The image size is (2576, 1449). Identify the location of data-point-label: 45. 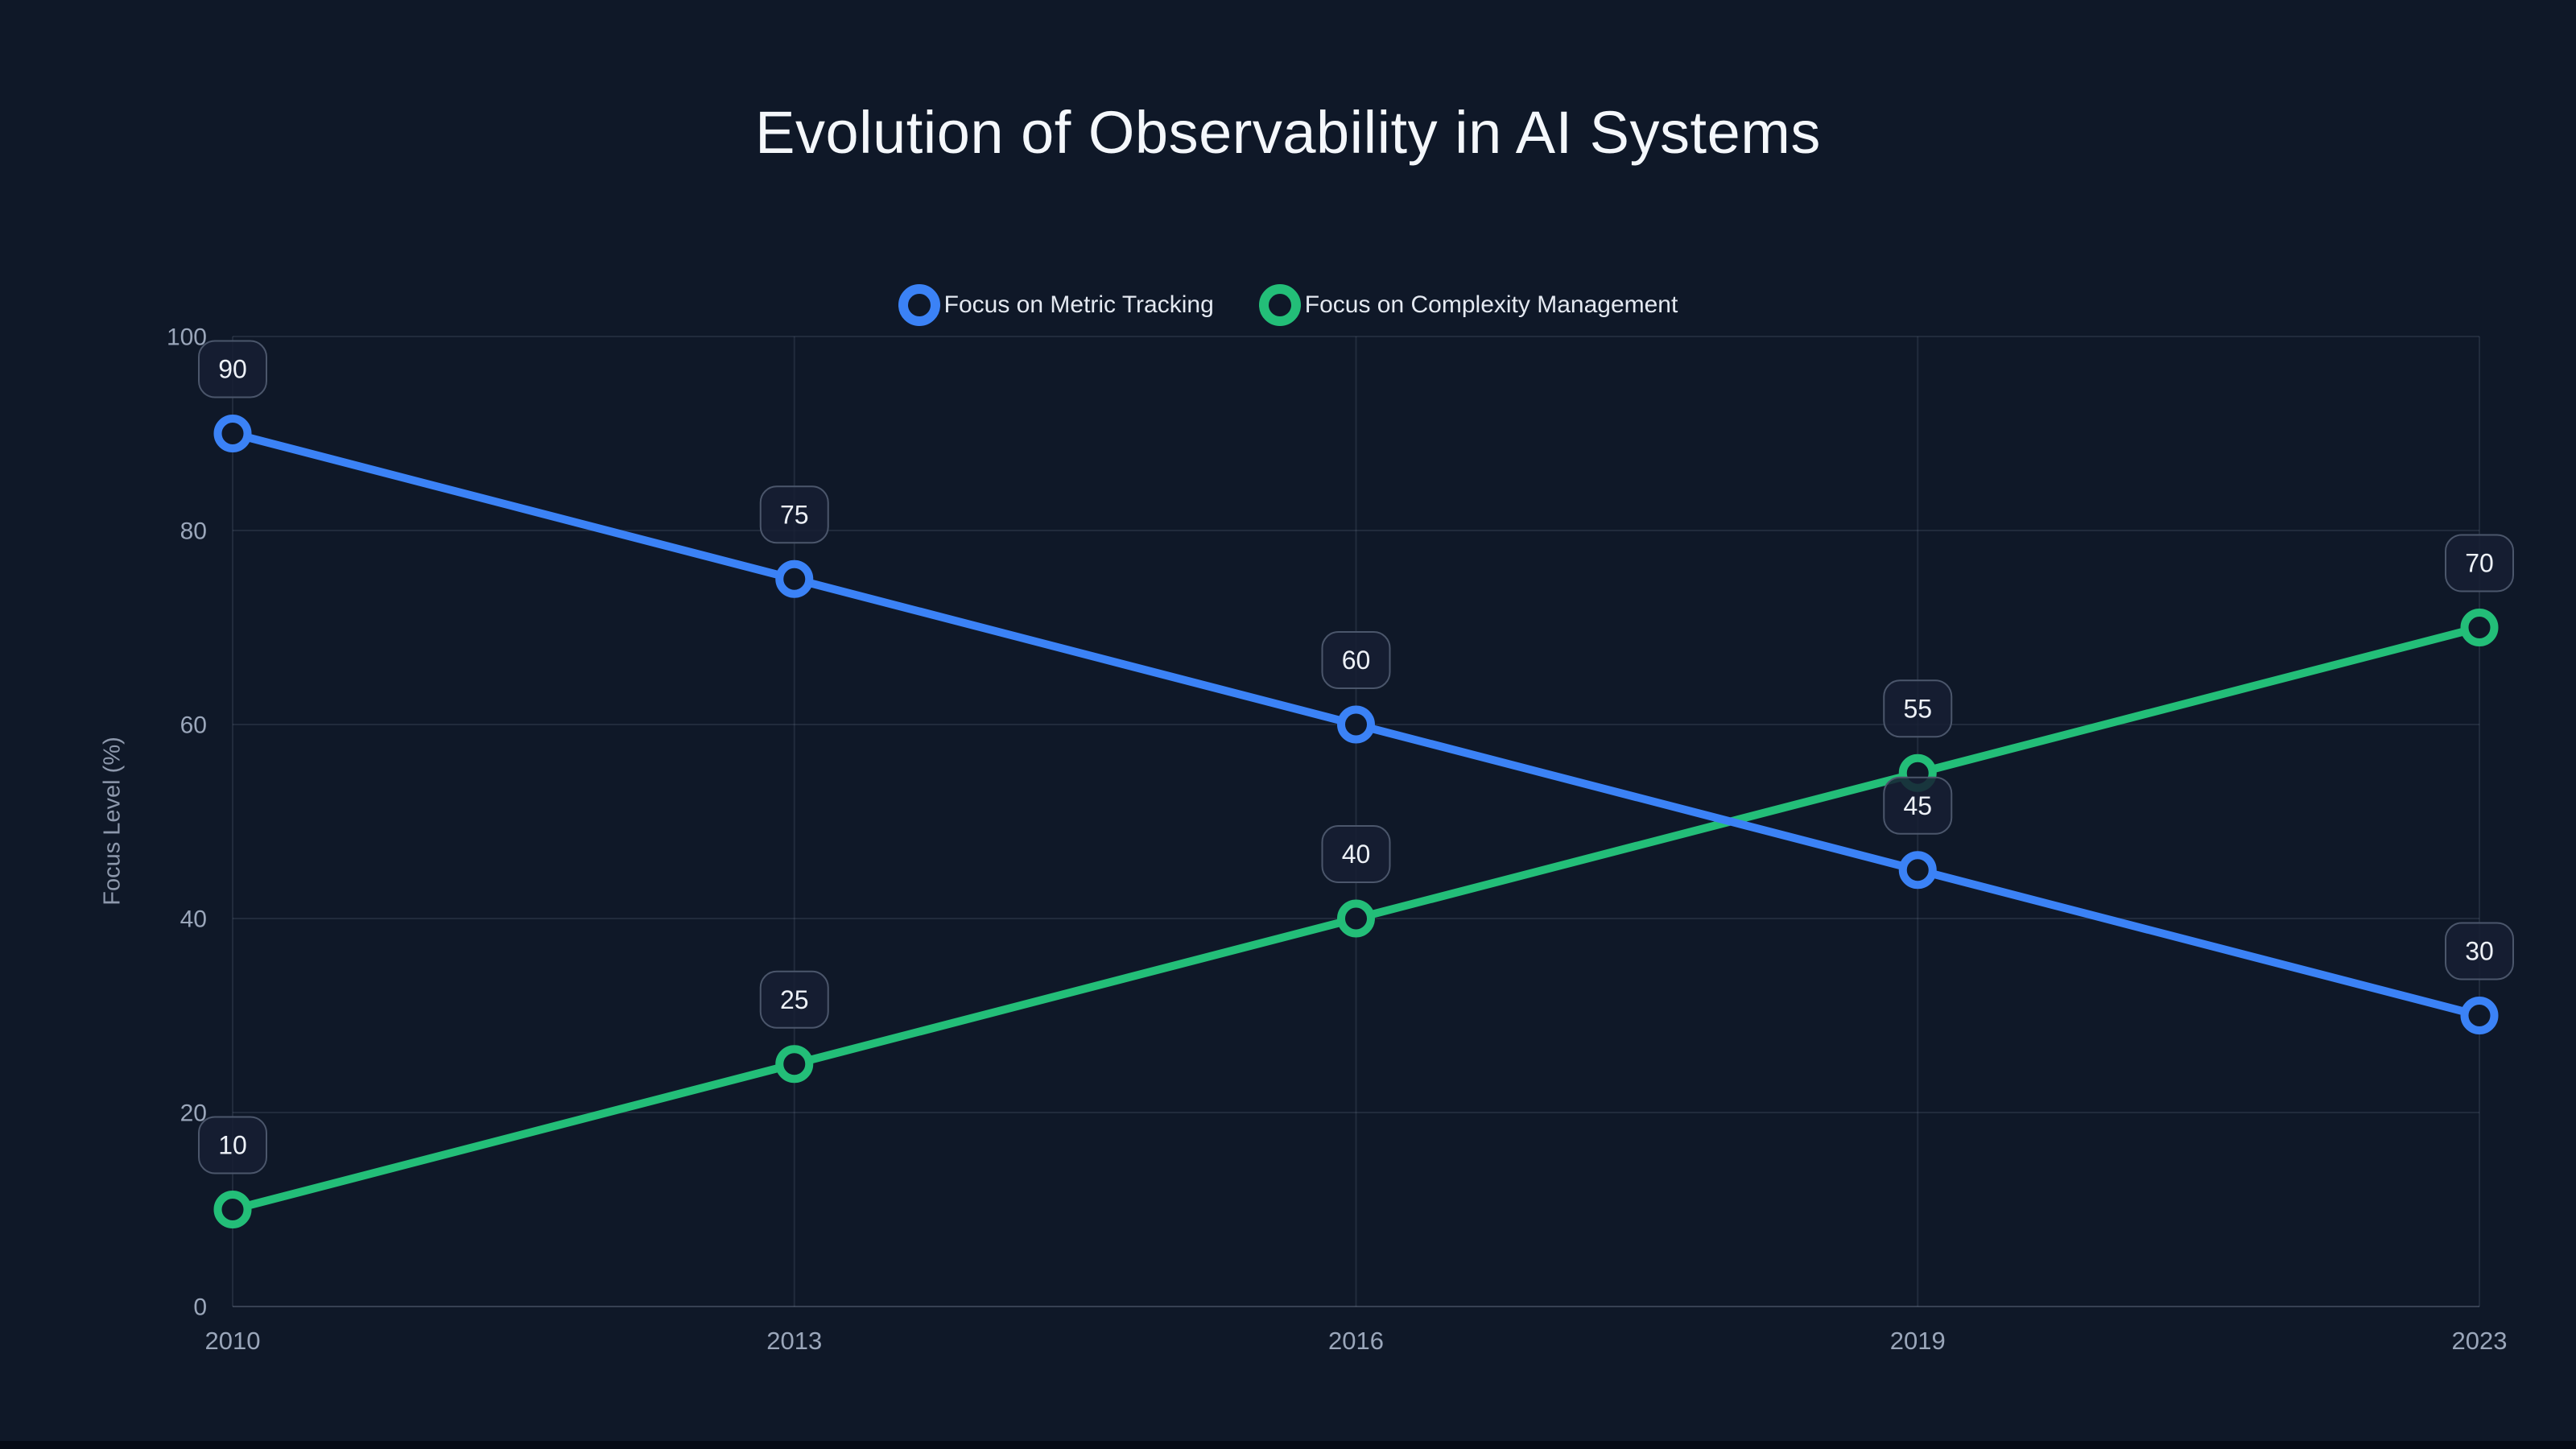
(1917, 805).